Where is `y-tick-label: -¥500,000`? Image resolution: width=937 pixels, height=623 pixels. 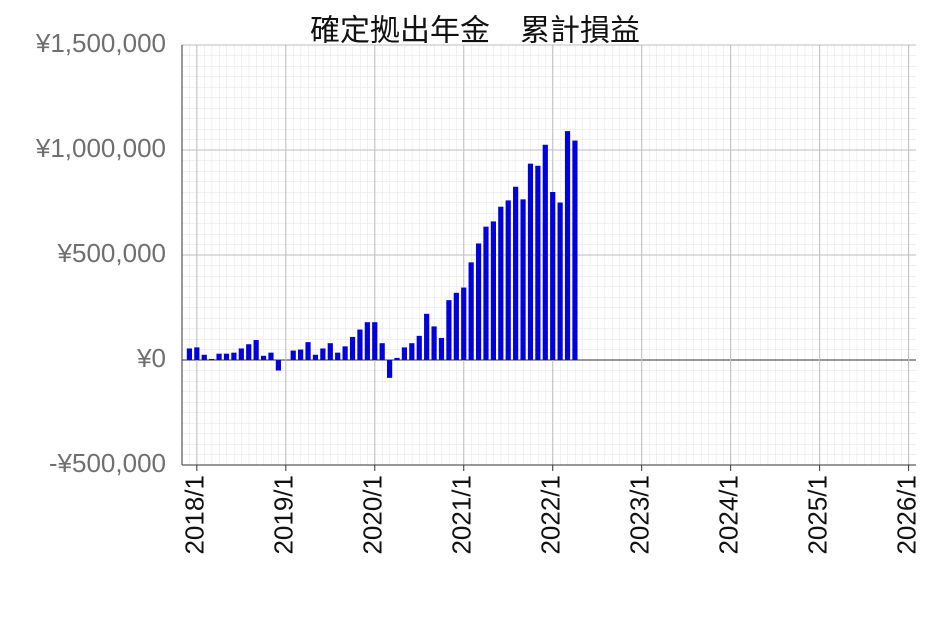 y-tick-label: -¥500,000 is located at coordinates (107, 463).